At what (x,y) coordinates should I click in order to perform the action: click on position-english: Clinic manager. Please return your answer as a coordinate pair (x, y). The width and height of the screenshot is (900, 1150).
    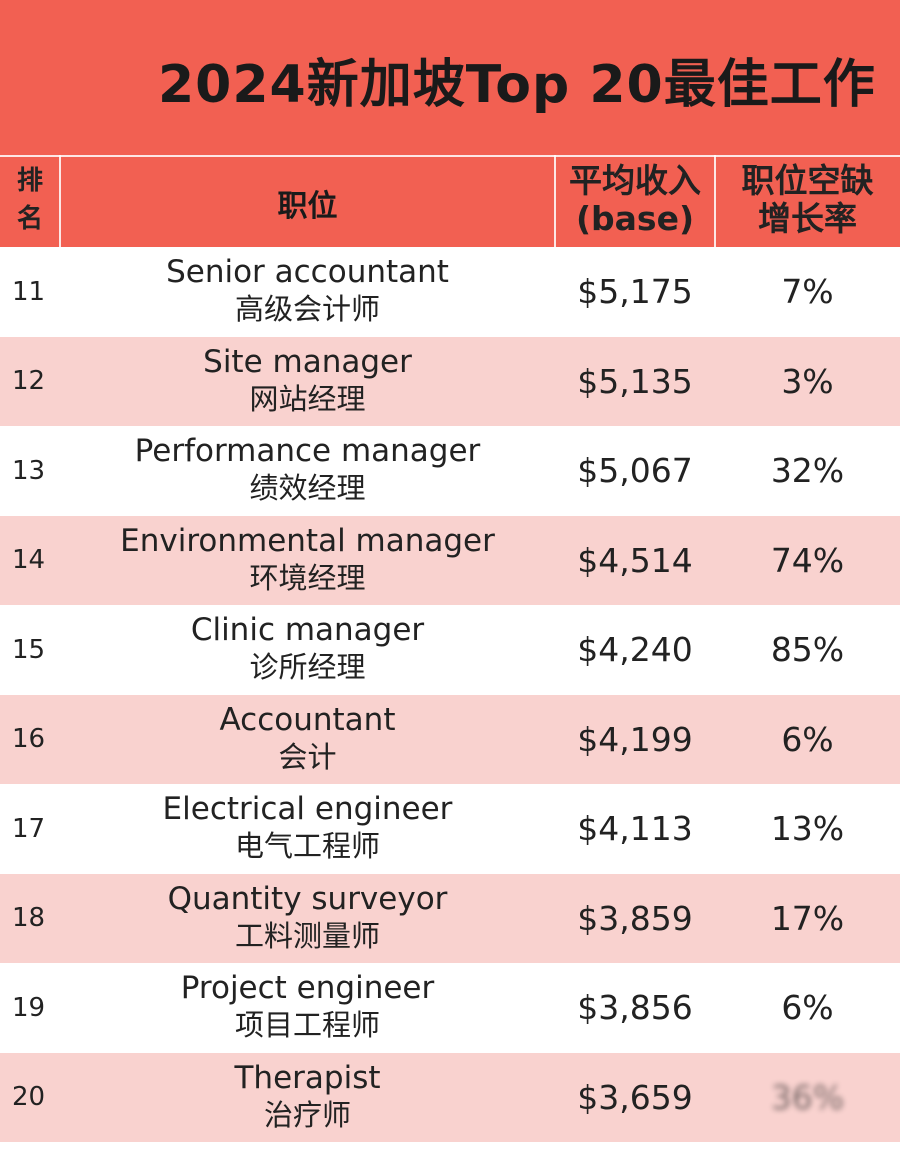
    Looking at the image, I should click on (307, 630).